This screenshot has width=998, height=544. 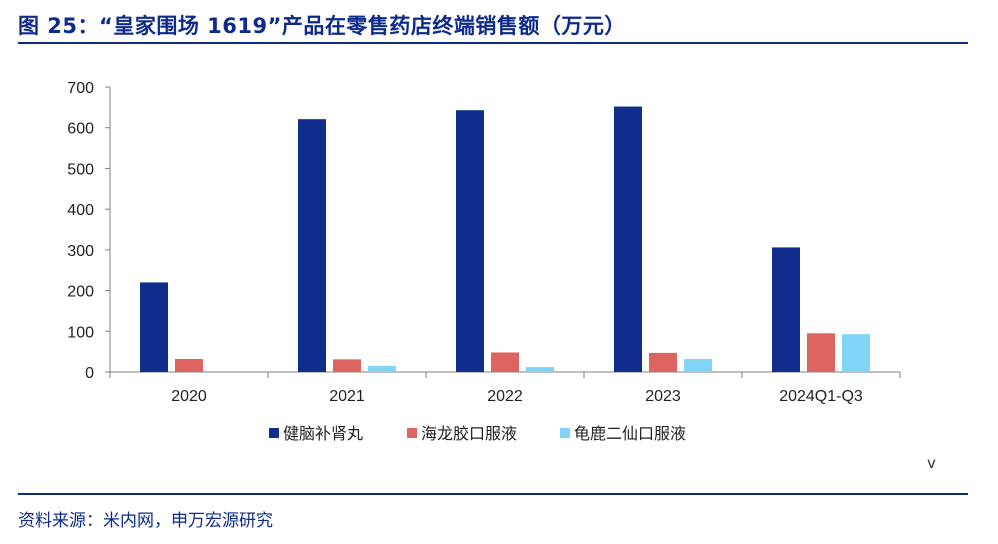 What do you see at coordinates (80, 332) in the screenshot?
I see `y-tick-label: 100` at bounding box center [80, 332].